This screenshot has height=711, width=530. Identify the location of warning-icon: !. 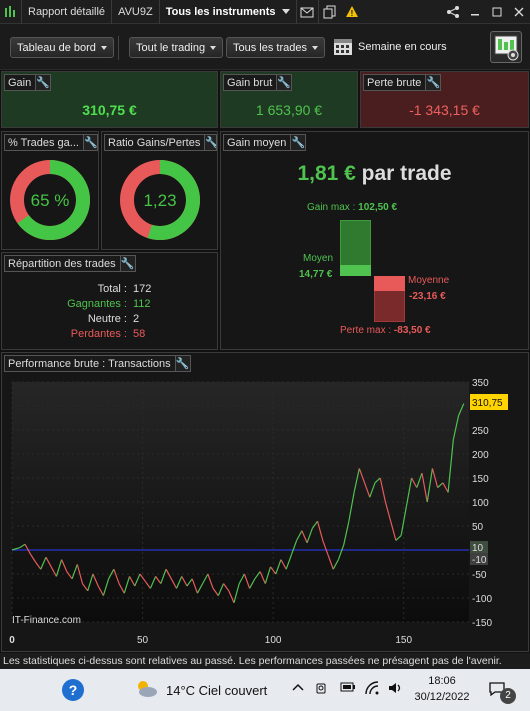
(352, 12).